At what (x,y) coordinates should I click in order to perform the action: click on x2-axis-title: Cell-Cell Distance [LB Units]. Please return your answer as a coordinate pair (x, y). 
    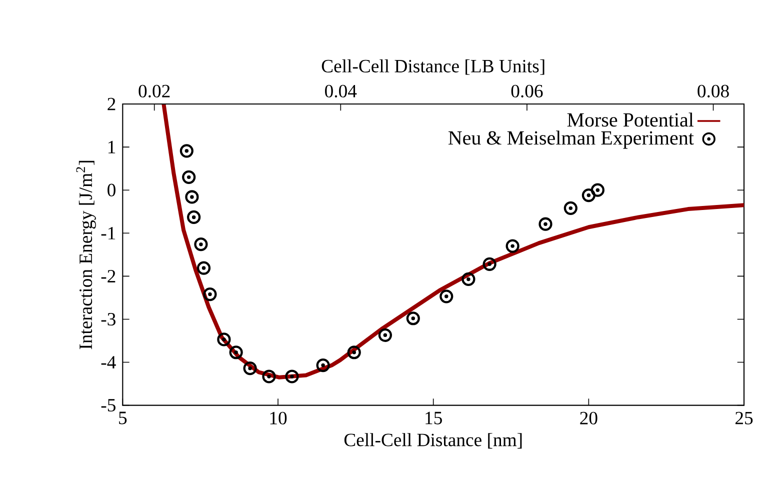
    Looking at the image, I should click on (433, 67).